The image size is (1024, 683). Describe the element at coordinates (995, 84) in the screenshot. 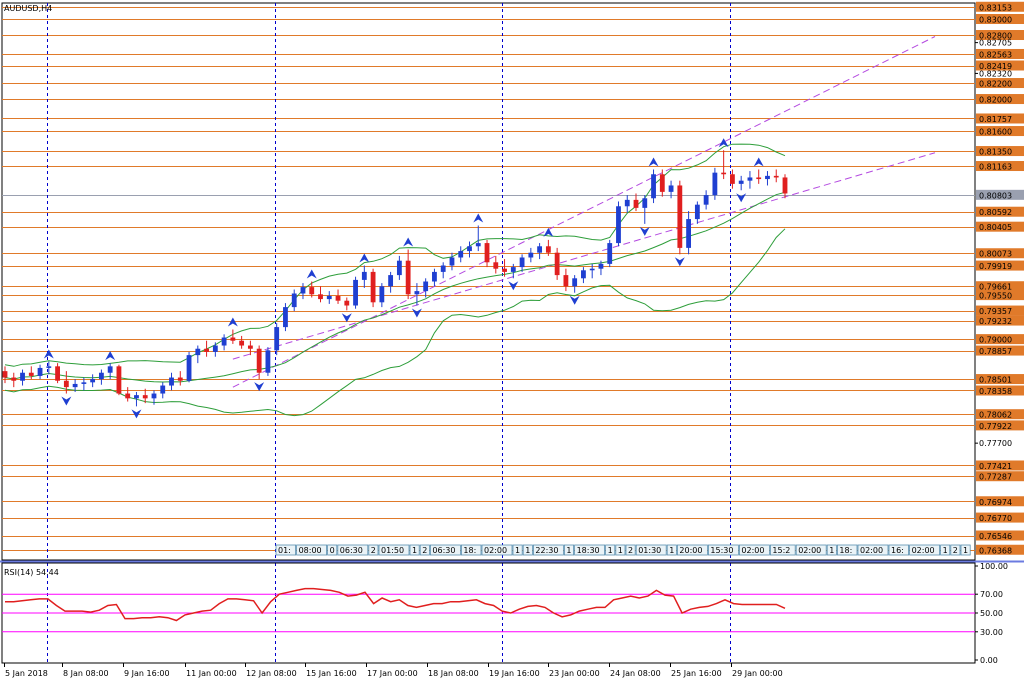

I see `price-label: 0.82200` at that location.